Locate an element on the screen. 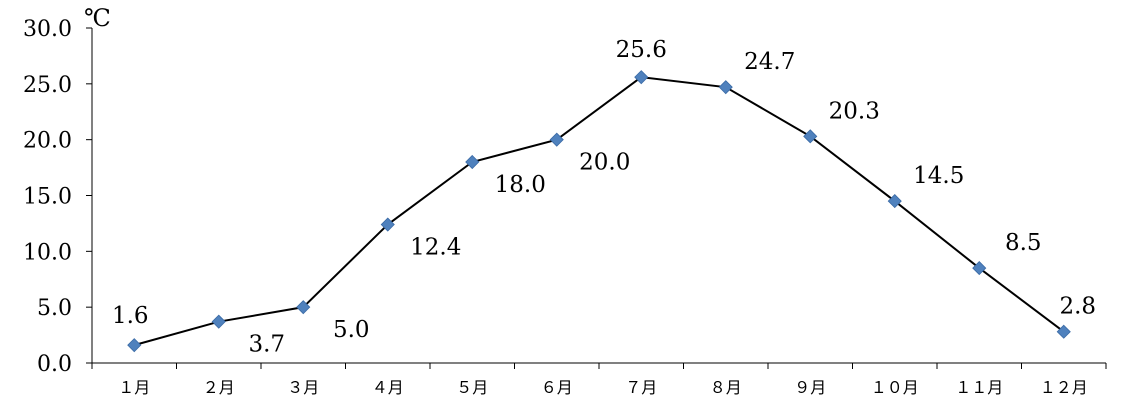 The width and height of the screenshot is (1121, 408). y-axis-unit-label: ℃ is located at coordinates (97, 18).